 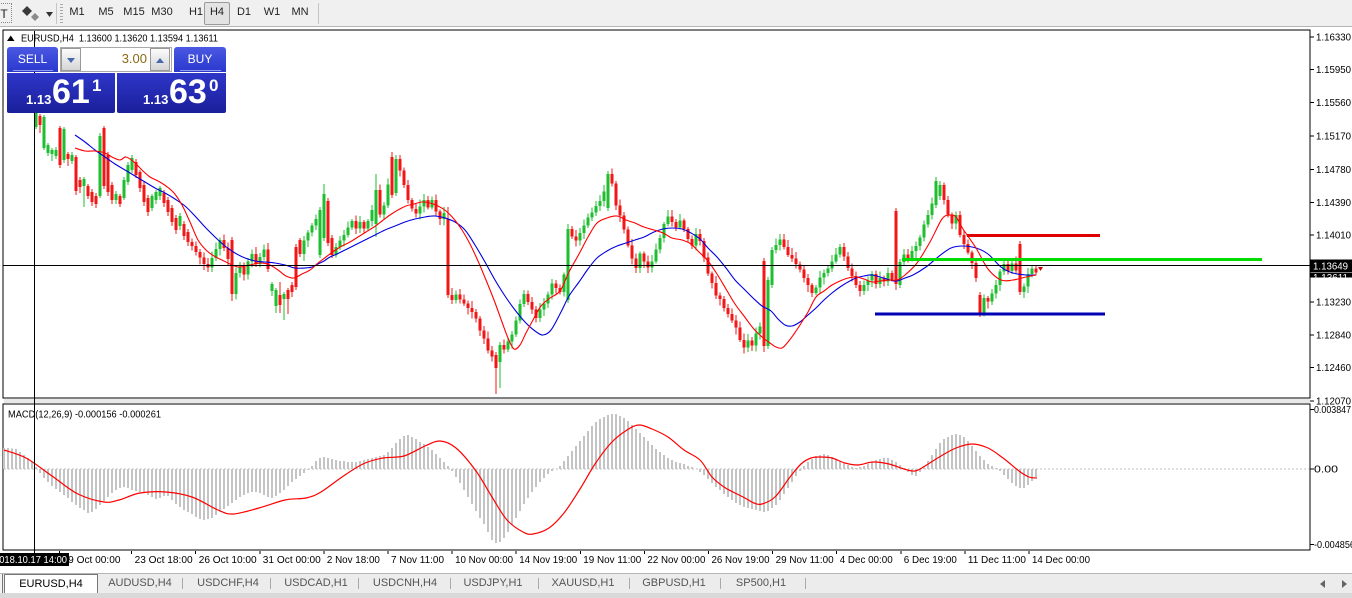 I want to click on svg-text:MACD(12,26,9) -0.000156 -0.000: MACD(12,26,9) -0.000156 -0.000261, so click(x=84, y=415).